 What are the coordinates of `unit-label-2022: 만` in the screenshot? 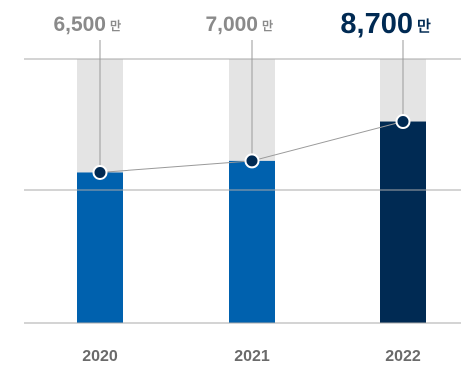 It's located at (424, 26).